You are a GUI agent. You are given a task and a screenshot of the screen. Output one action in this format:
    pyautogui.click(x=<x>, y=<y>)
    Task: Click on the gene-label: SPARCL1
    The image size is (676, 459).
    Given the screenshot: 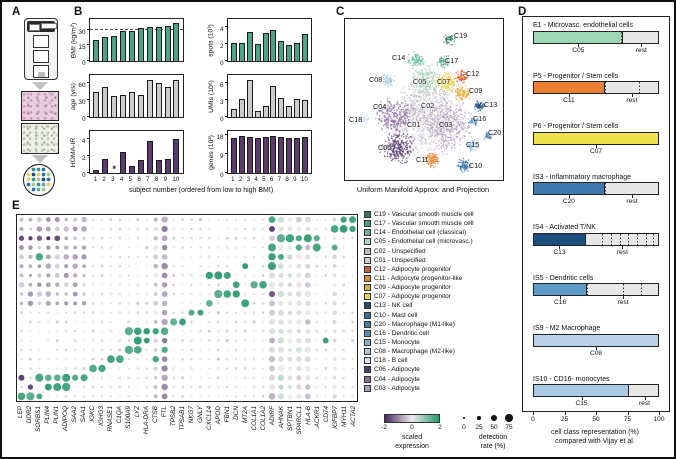 What is the action you would take?
    pyautogui.click(x=299, y=420)
    